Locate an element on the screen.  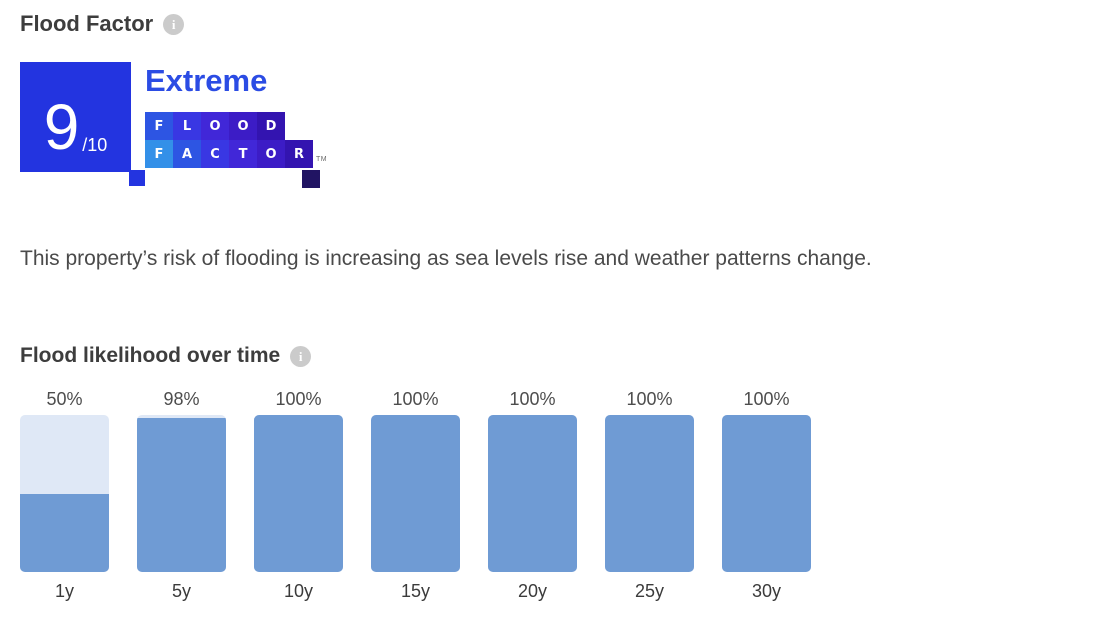
logo-tile: T is located at coordinates (243, 154).